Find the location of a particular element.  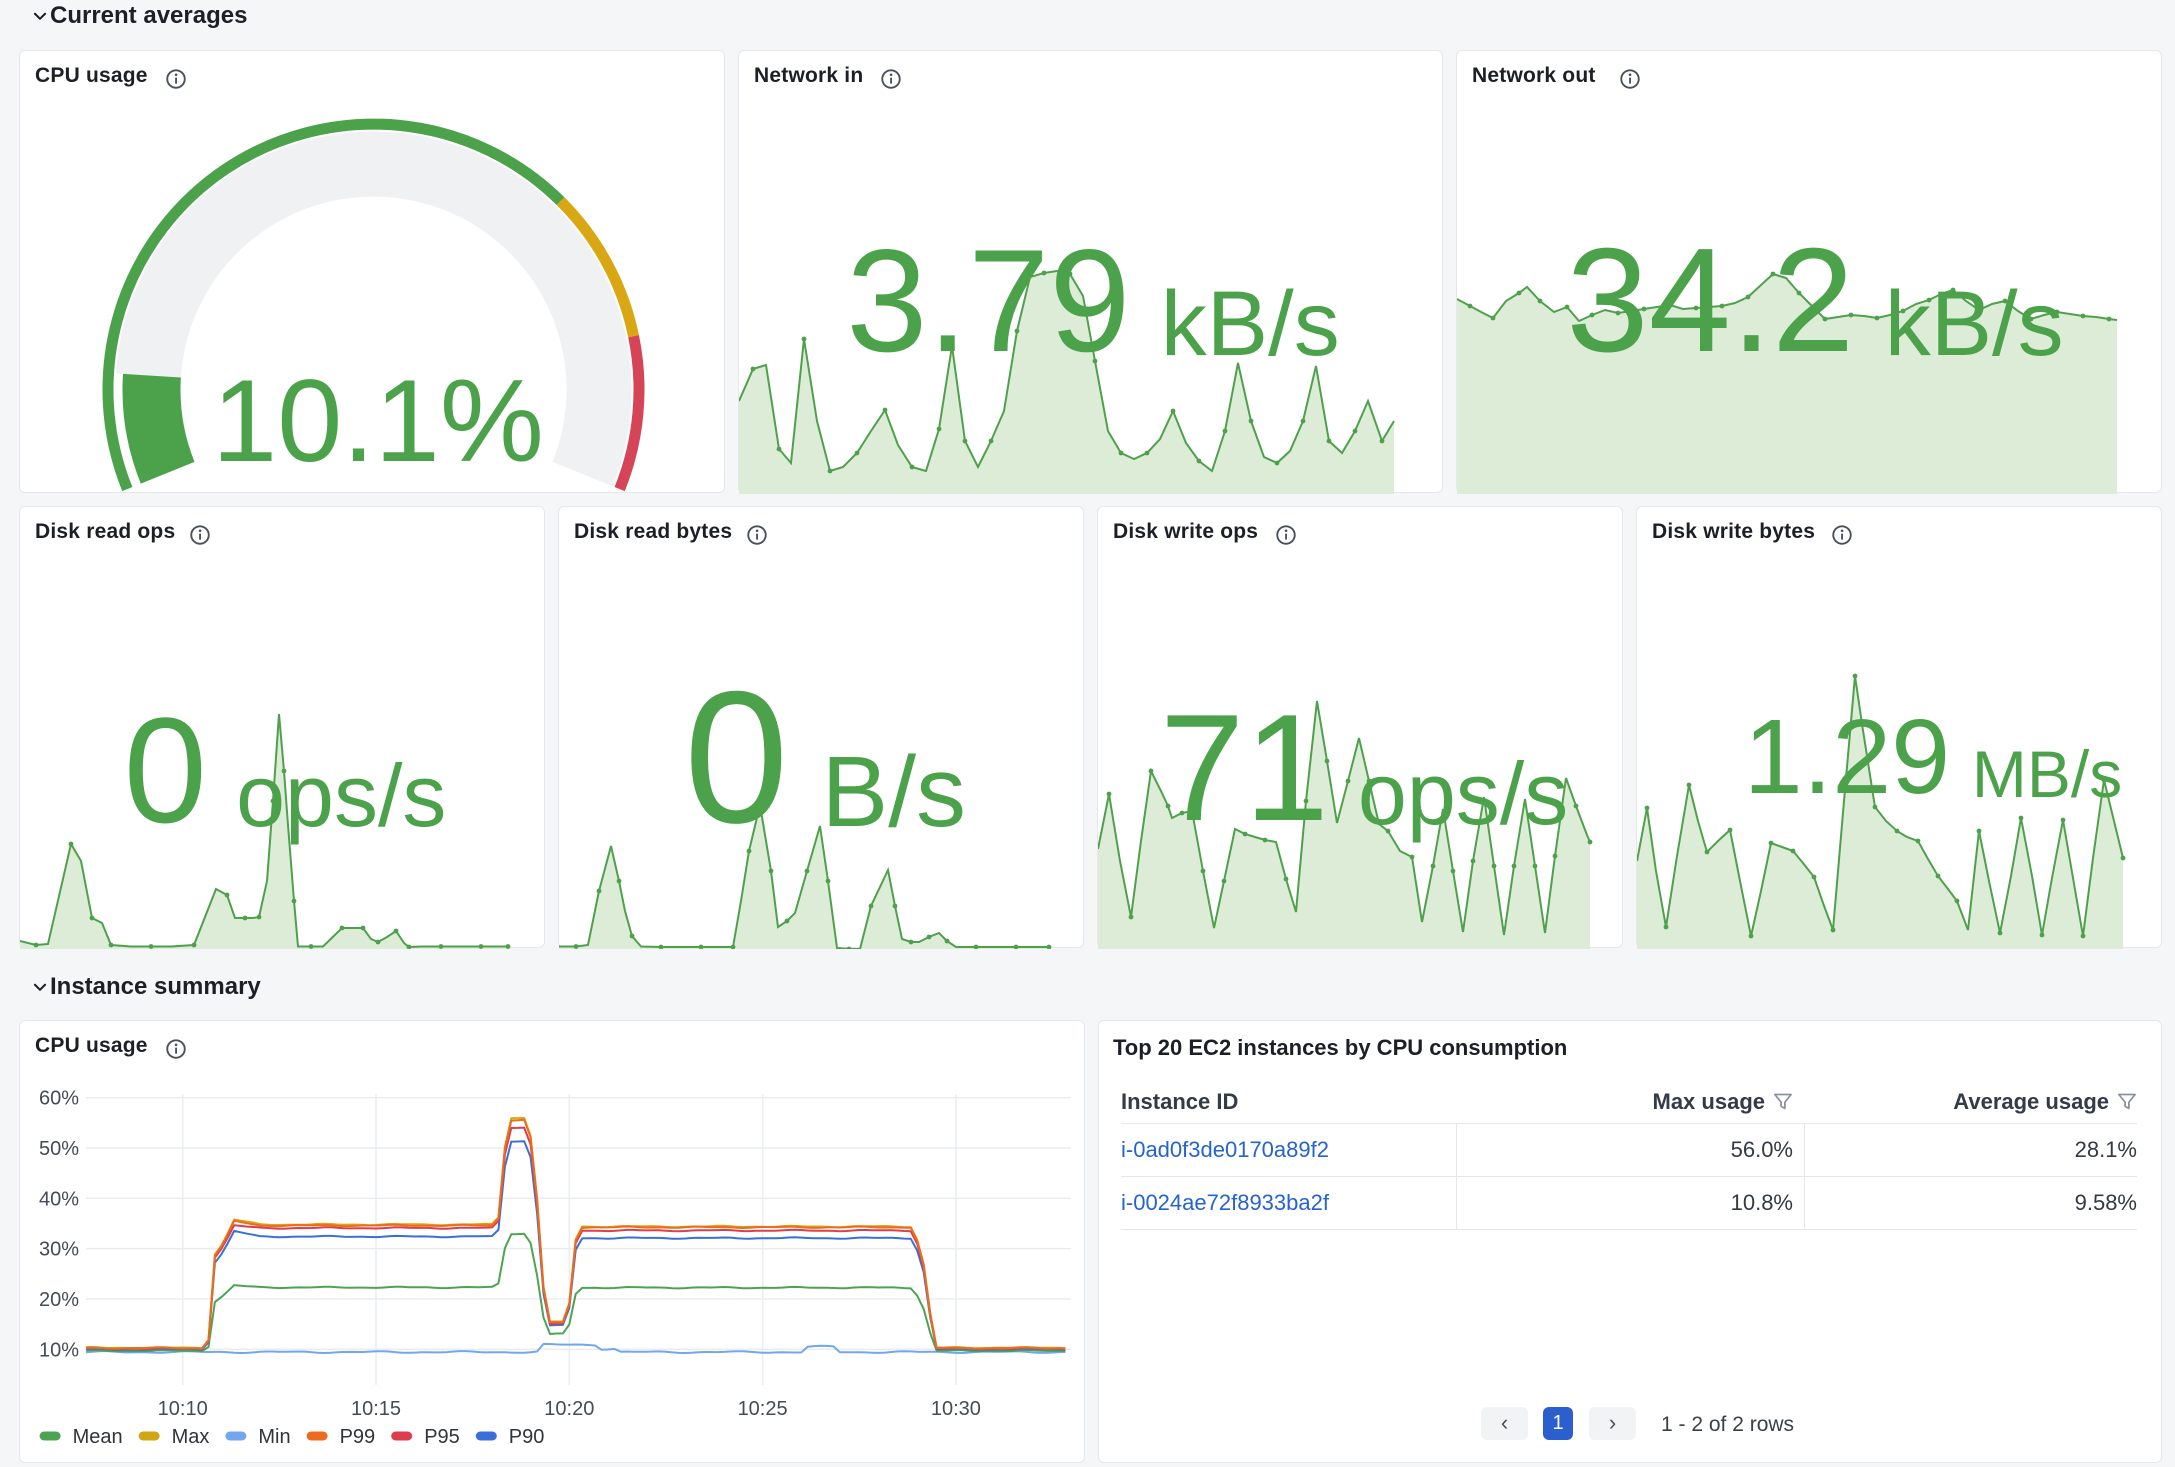

svg-text: 71 is located at coordinates (1244, 768).